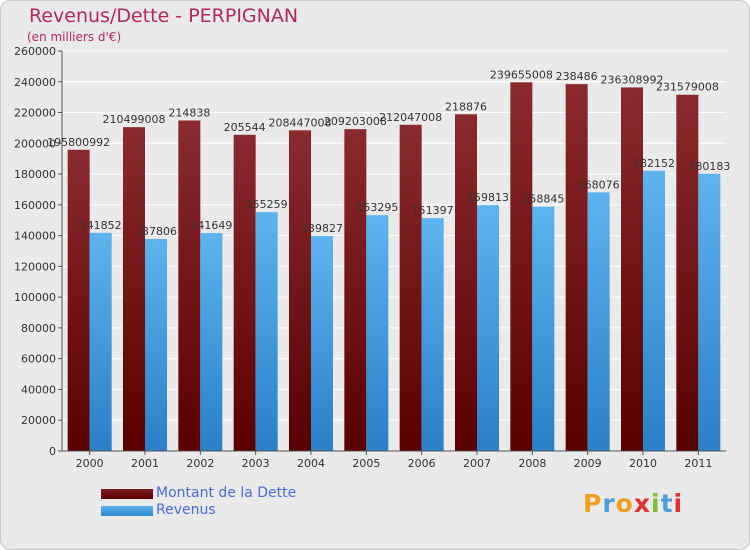  I want to click on data-label-dette-2002: 214838, so click(189, 112).